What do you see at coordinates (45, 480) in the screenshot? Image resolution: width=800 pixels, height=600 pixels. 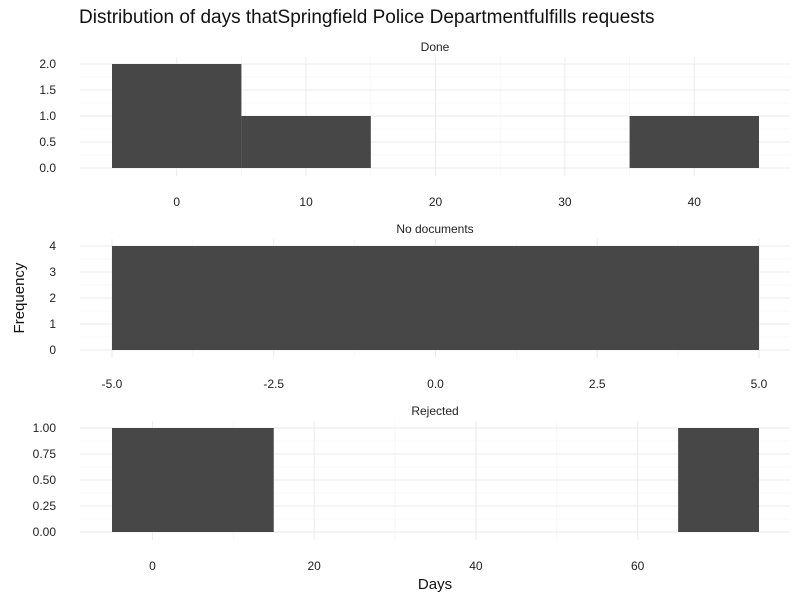 I see `y-tick-label: 0.50` at bounding box center [45, 480].